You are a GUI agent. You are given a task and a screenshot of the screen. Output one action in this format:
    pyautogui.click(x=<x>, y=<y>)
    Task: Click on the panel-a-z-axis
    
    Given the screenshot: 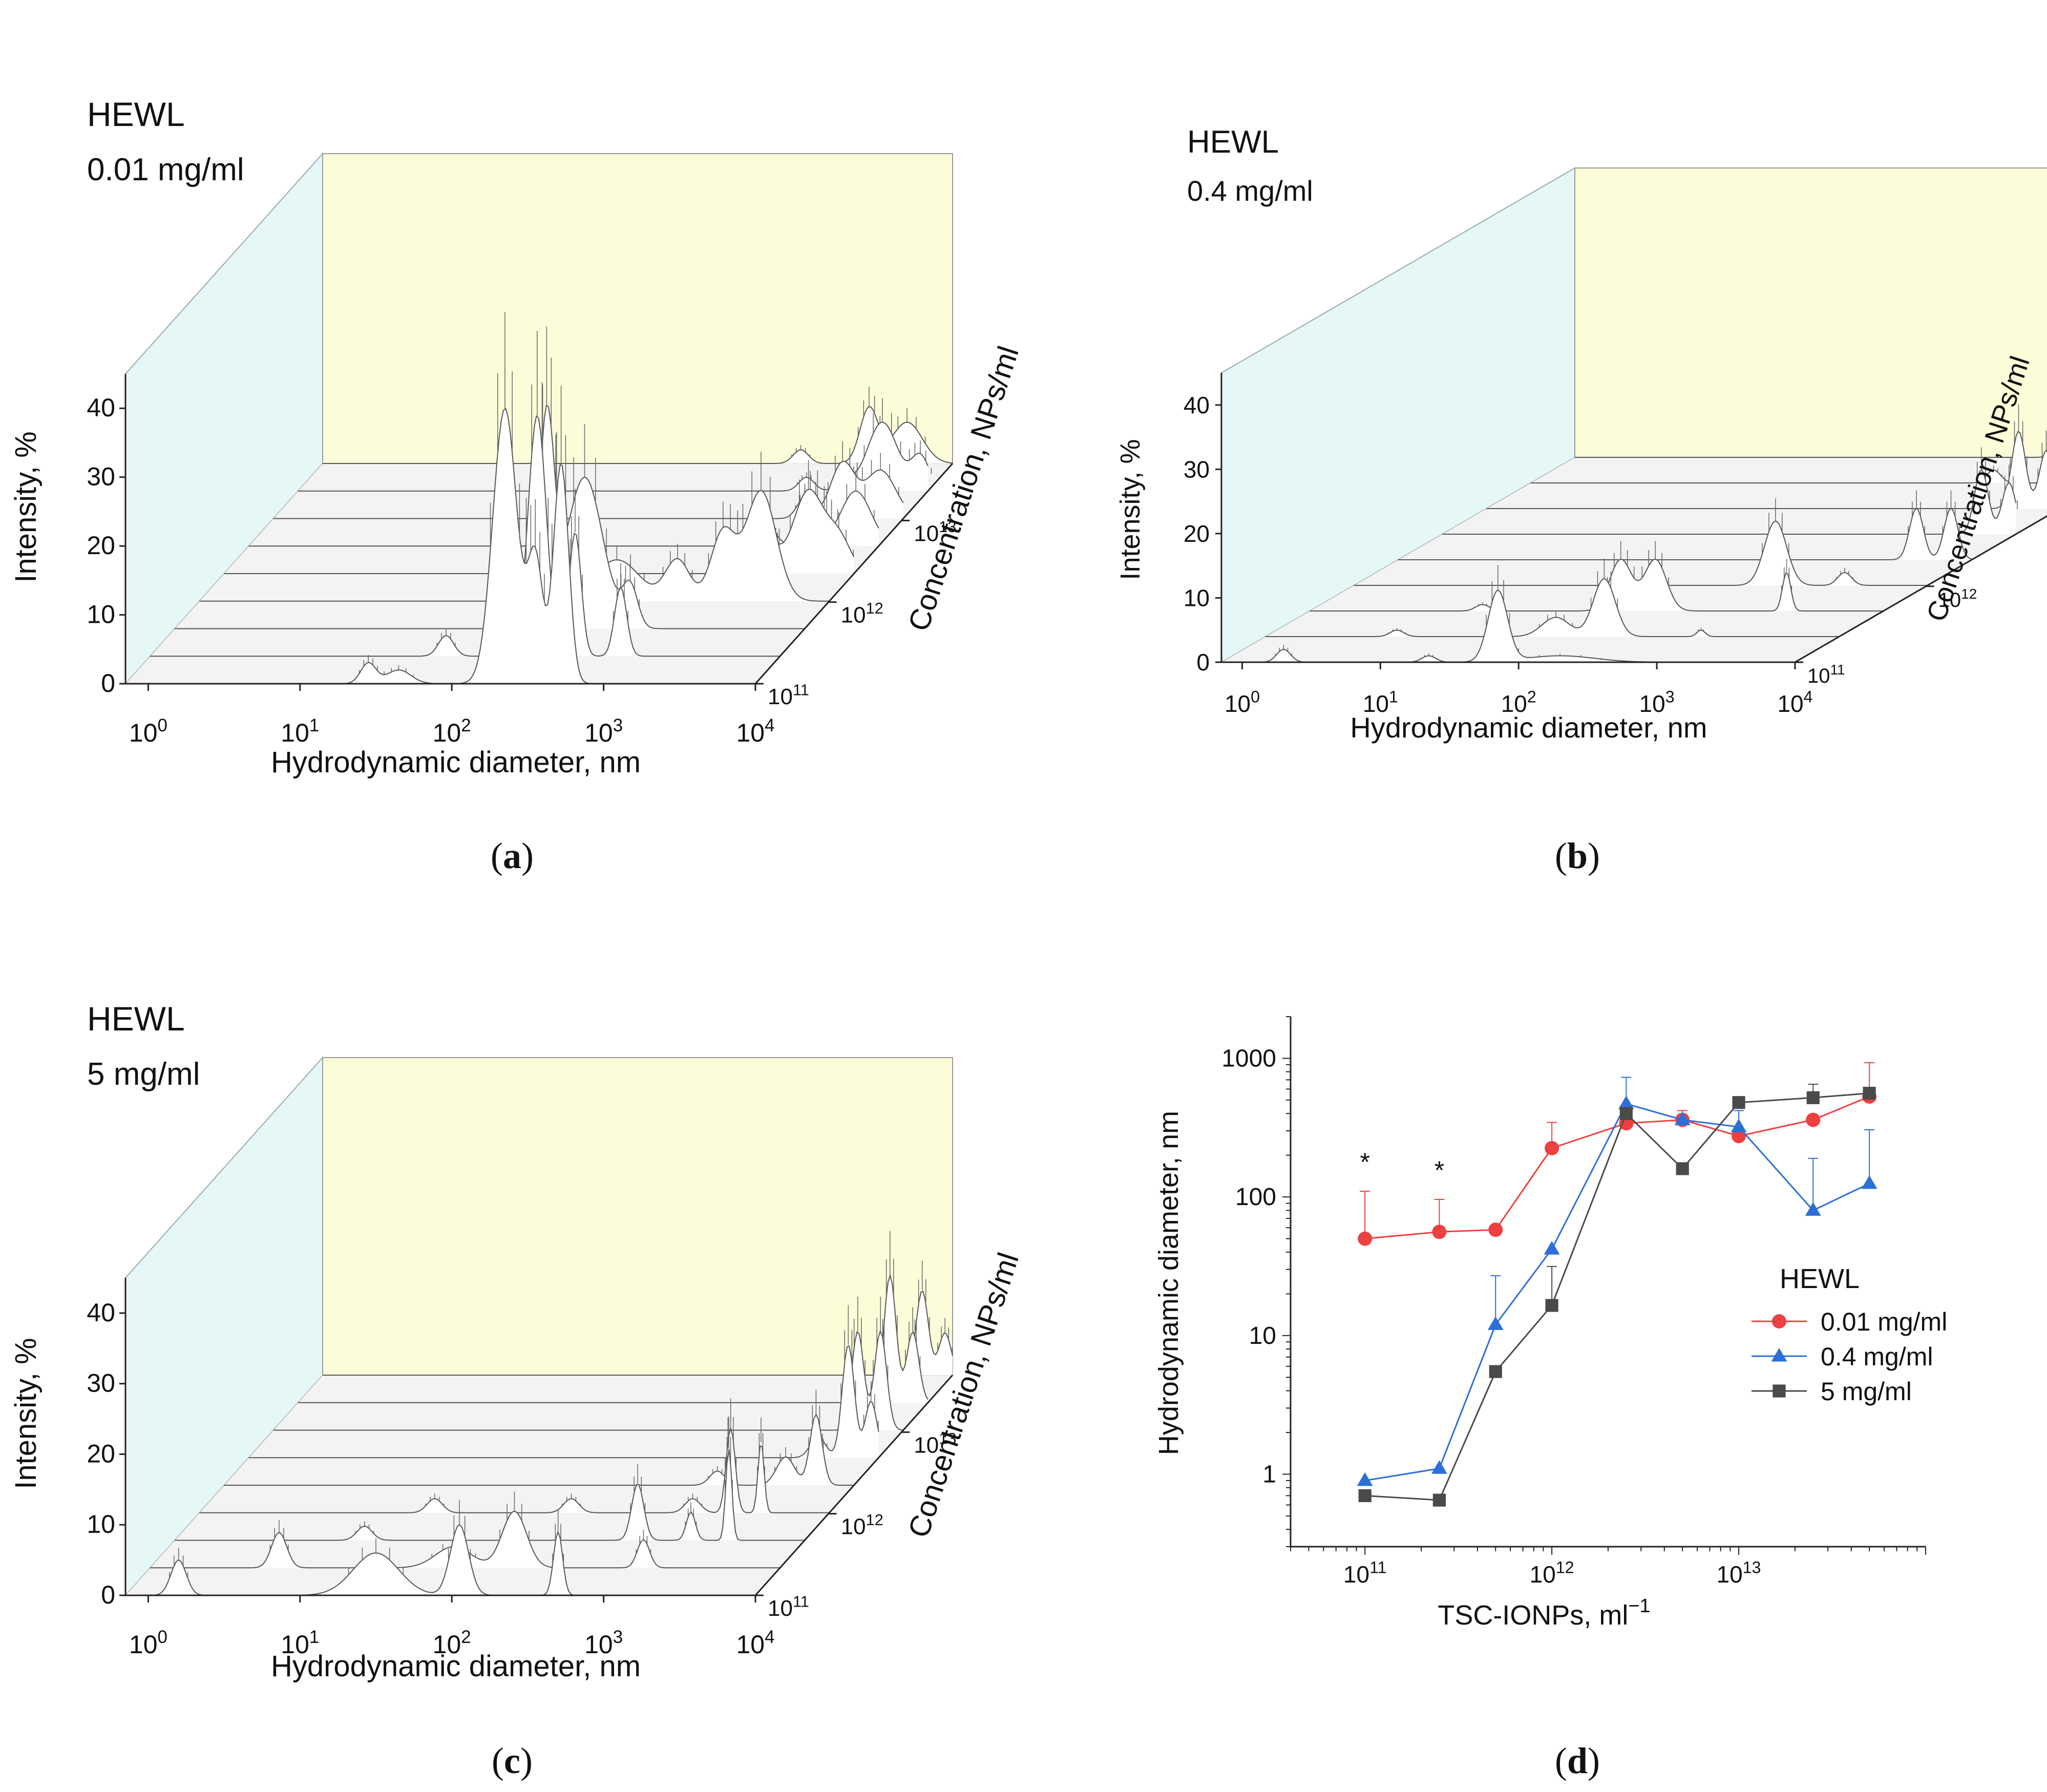 What is the action you would take?
    pyautogui.click(x=854, y=573)
    